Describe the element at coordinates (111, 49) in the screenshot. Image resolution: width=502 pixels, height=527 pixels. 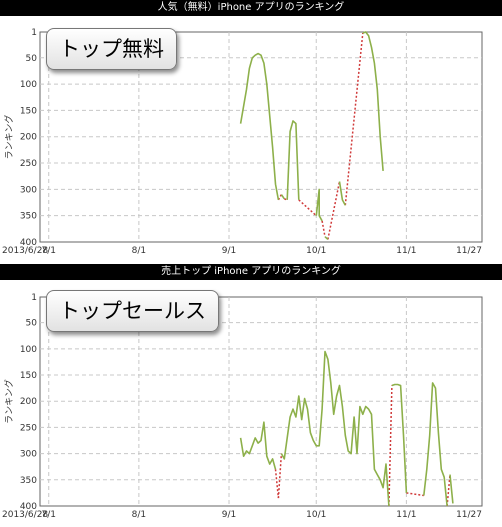
I see `top-free-badge: トップ無料` at that location.